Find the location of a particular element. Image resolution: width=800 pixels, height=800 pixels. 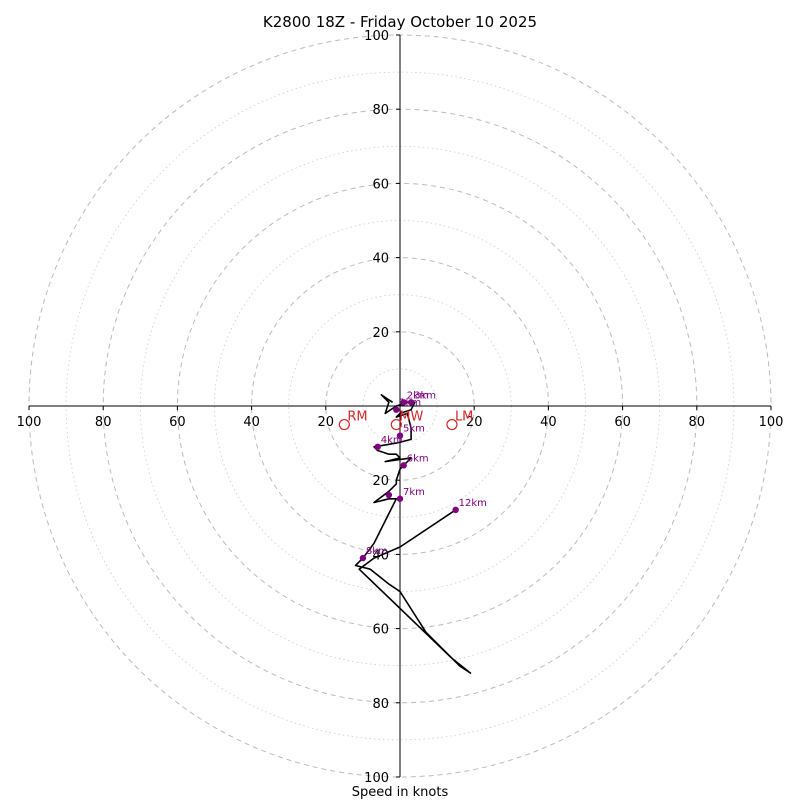

height-marker-label: 2km is located at coordinates (418, 395).